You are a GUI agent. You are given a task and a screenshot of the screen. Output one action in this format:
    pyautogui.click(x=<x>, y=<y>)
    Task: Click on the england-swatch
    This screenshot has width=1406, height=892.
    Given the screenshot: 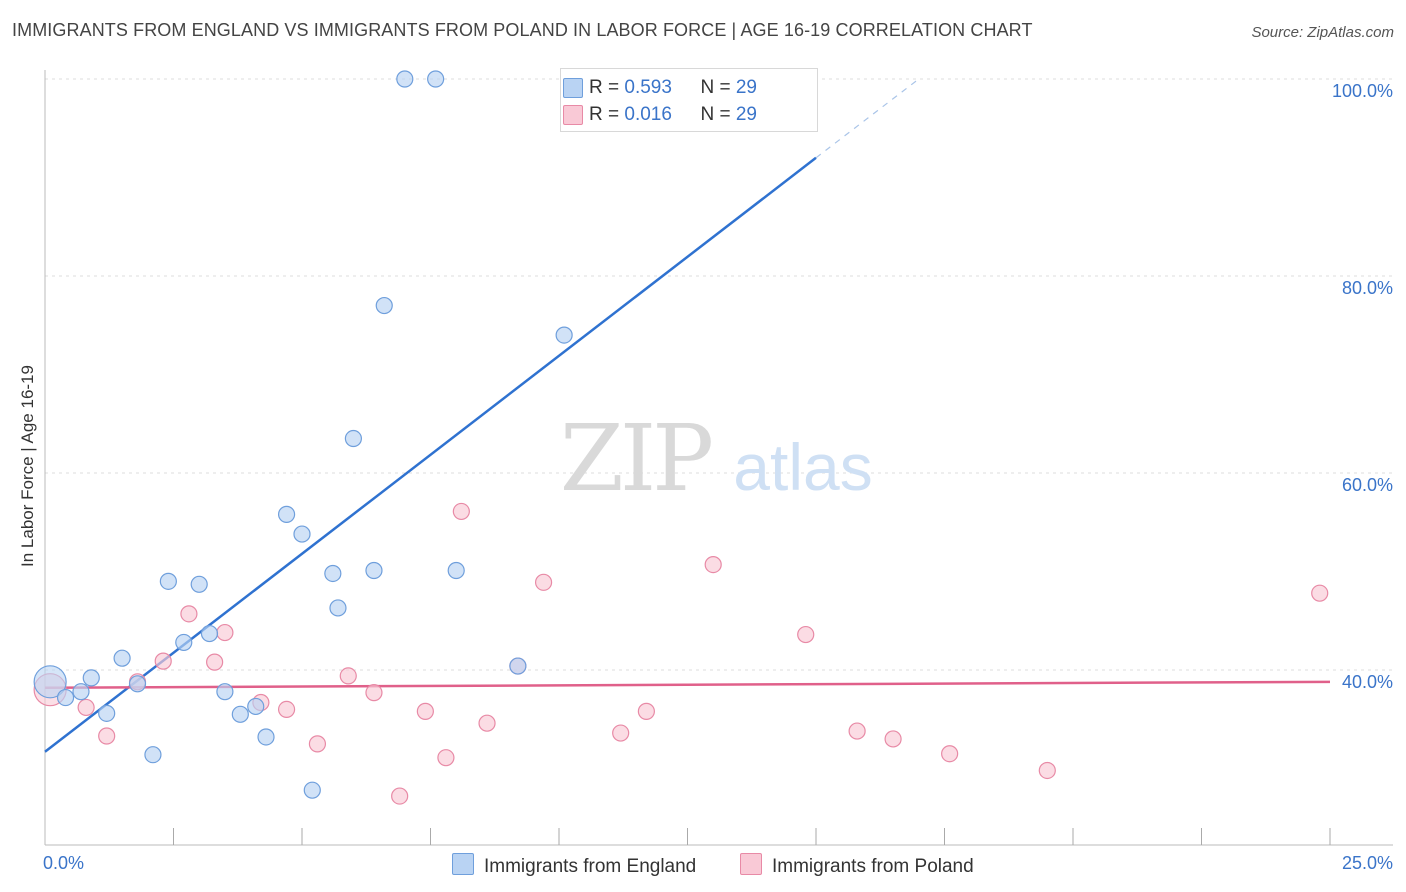 What is the action you would take?
    pyautogui.click(x=573, y=88)
    